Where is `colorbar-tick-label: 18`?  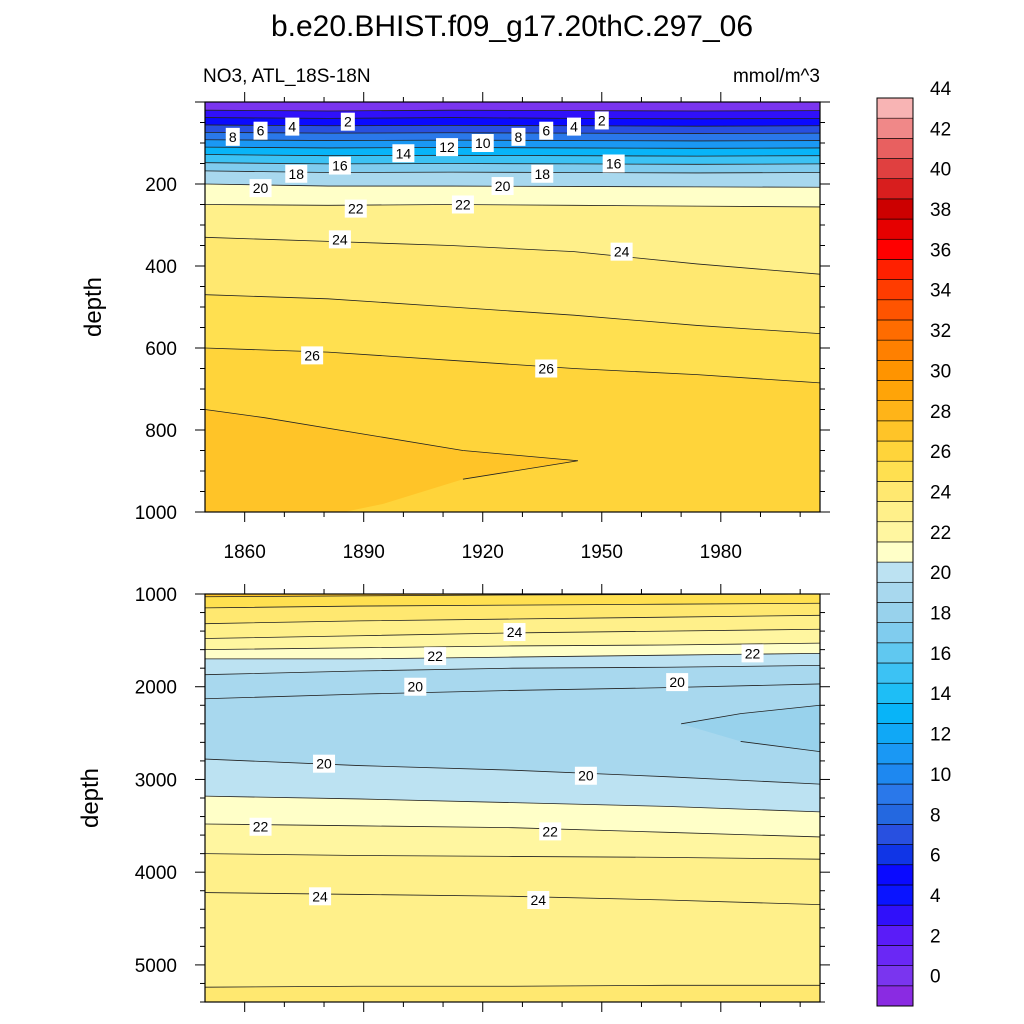
colorbar-tick-label: 18 is located at coordinates (940, 614).